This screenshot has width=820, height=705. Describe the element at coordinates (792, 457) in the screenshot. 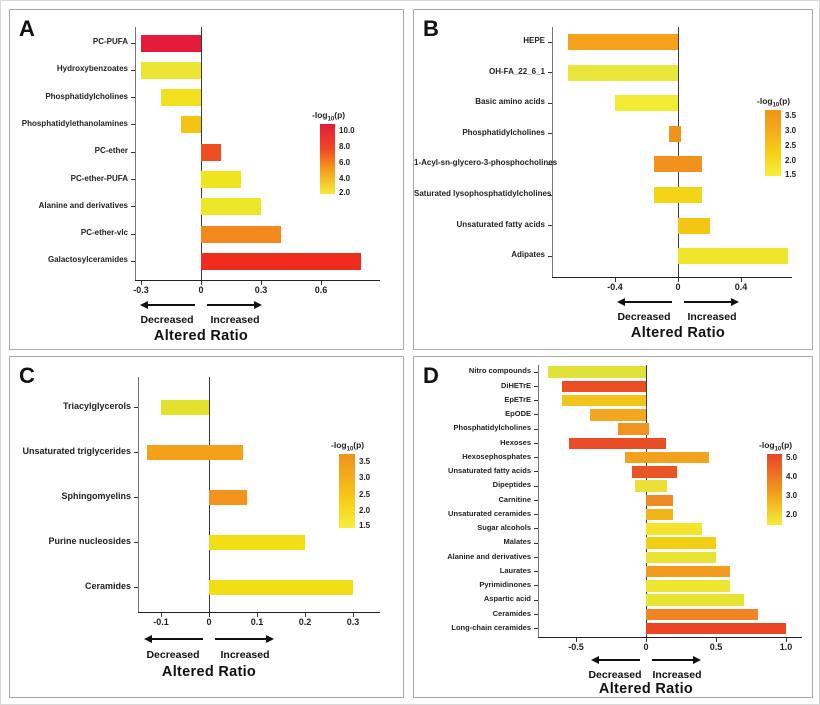

I see `colorbar-tick-label: 5.0` at that location.